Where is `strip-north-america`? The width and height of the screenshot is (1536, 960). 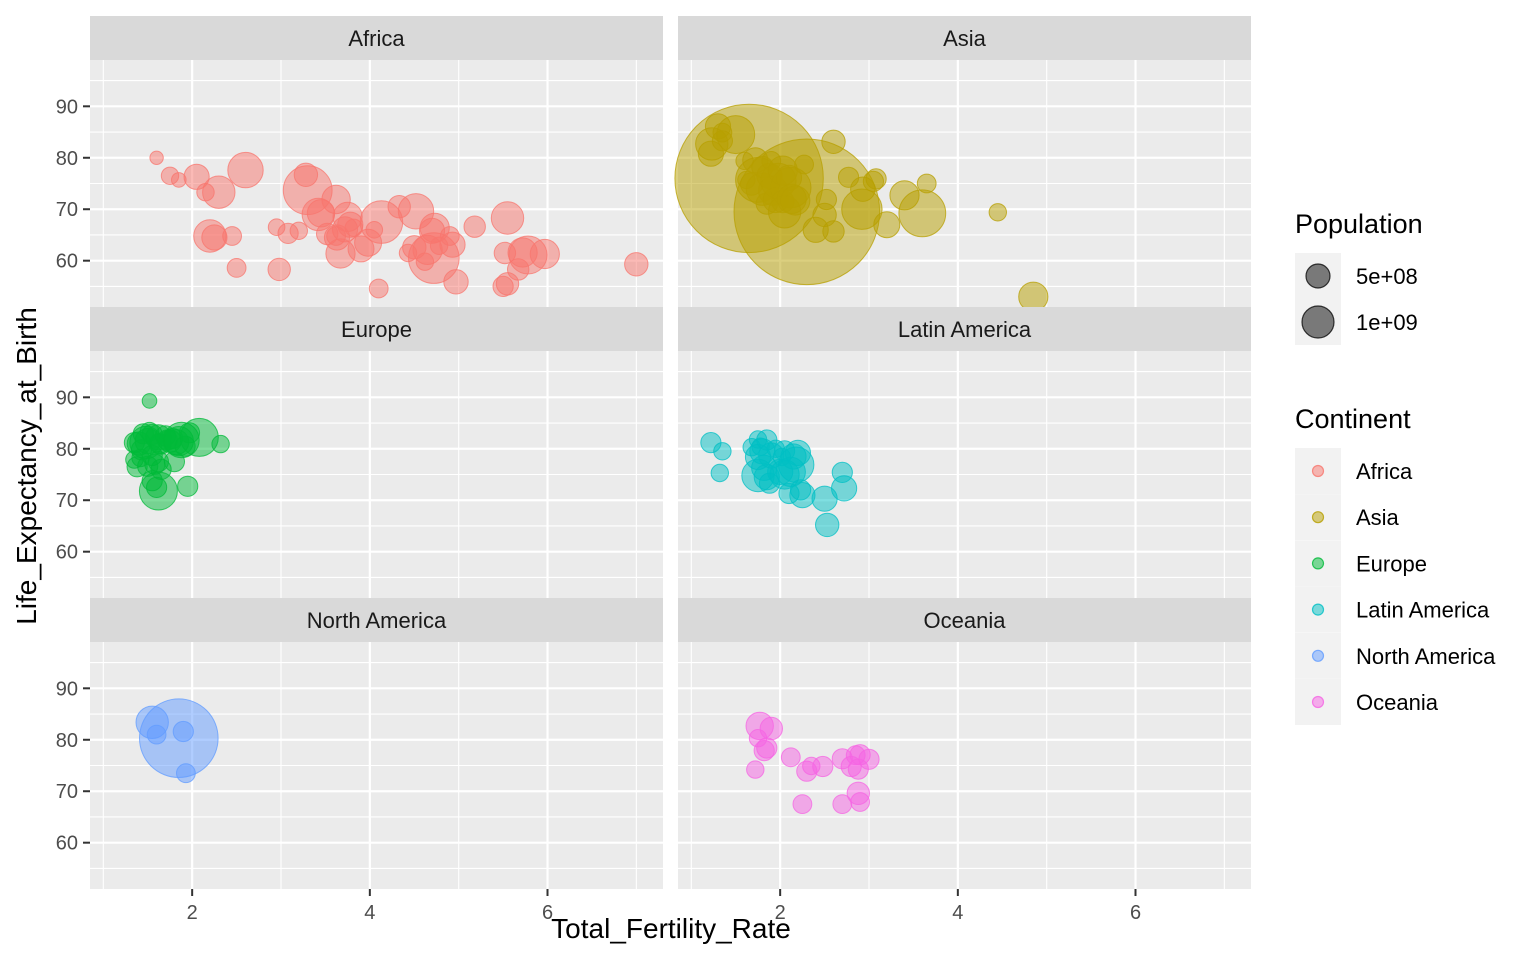
strip-north-america is located at coordinates (376, 620).